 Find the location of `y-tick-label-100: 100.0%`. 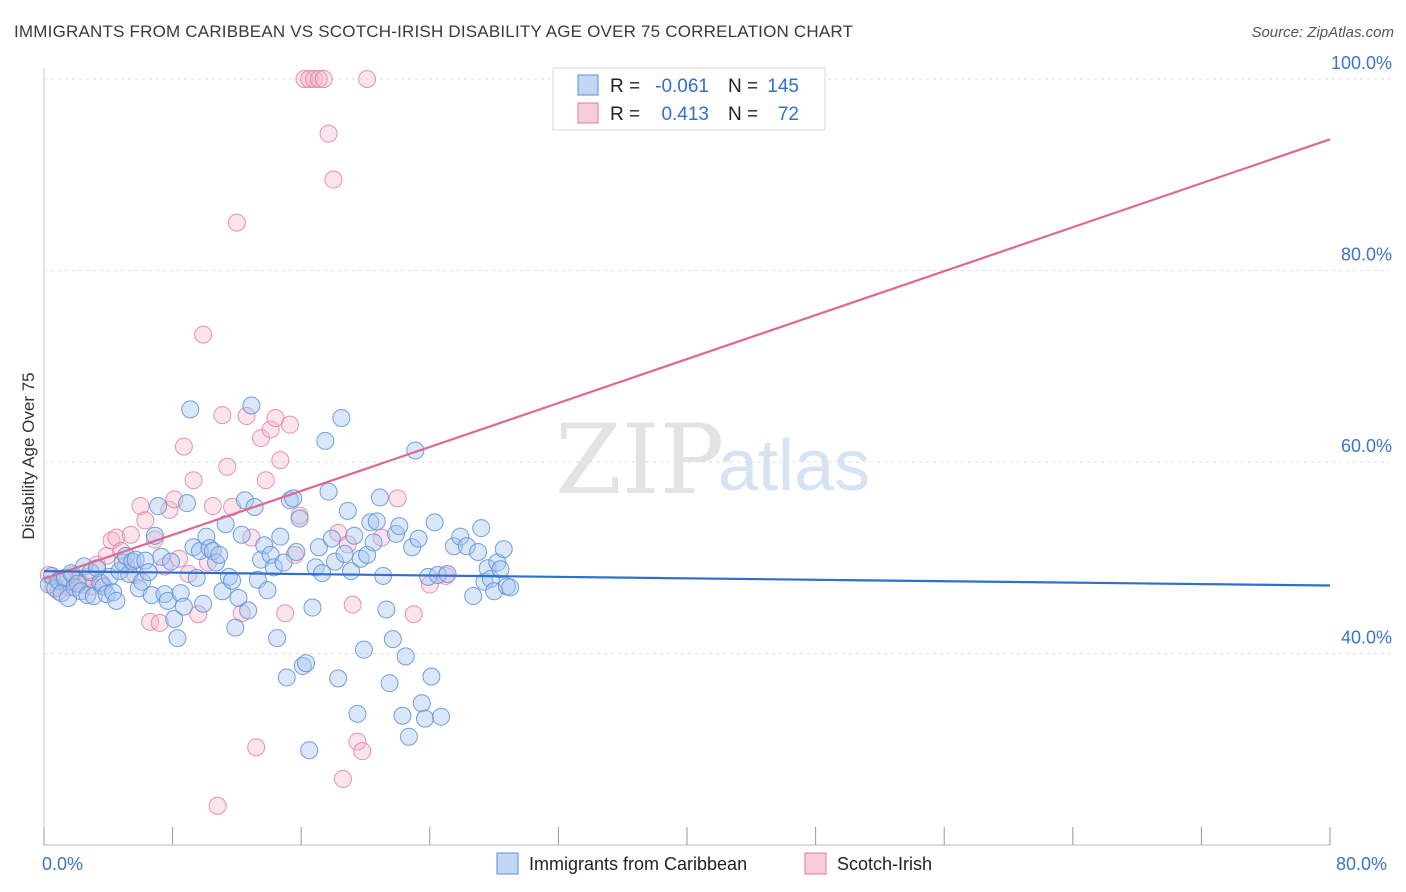

y-tick-label-100: 100.0% is located at coordinates (1361, 63).